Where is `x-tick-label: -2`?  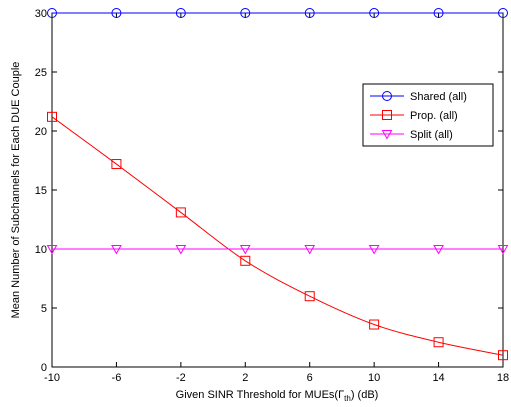
x-tick-label: -2 is located at coordinates (181, 378).